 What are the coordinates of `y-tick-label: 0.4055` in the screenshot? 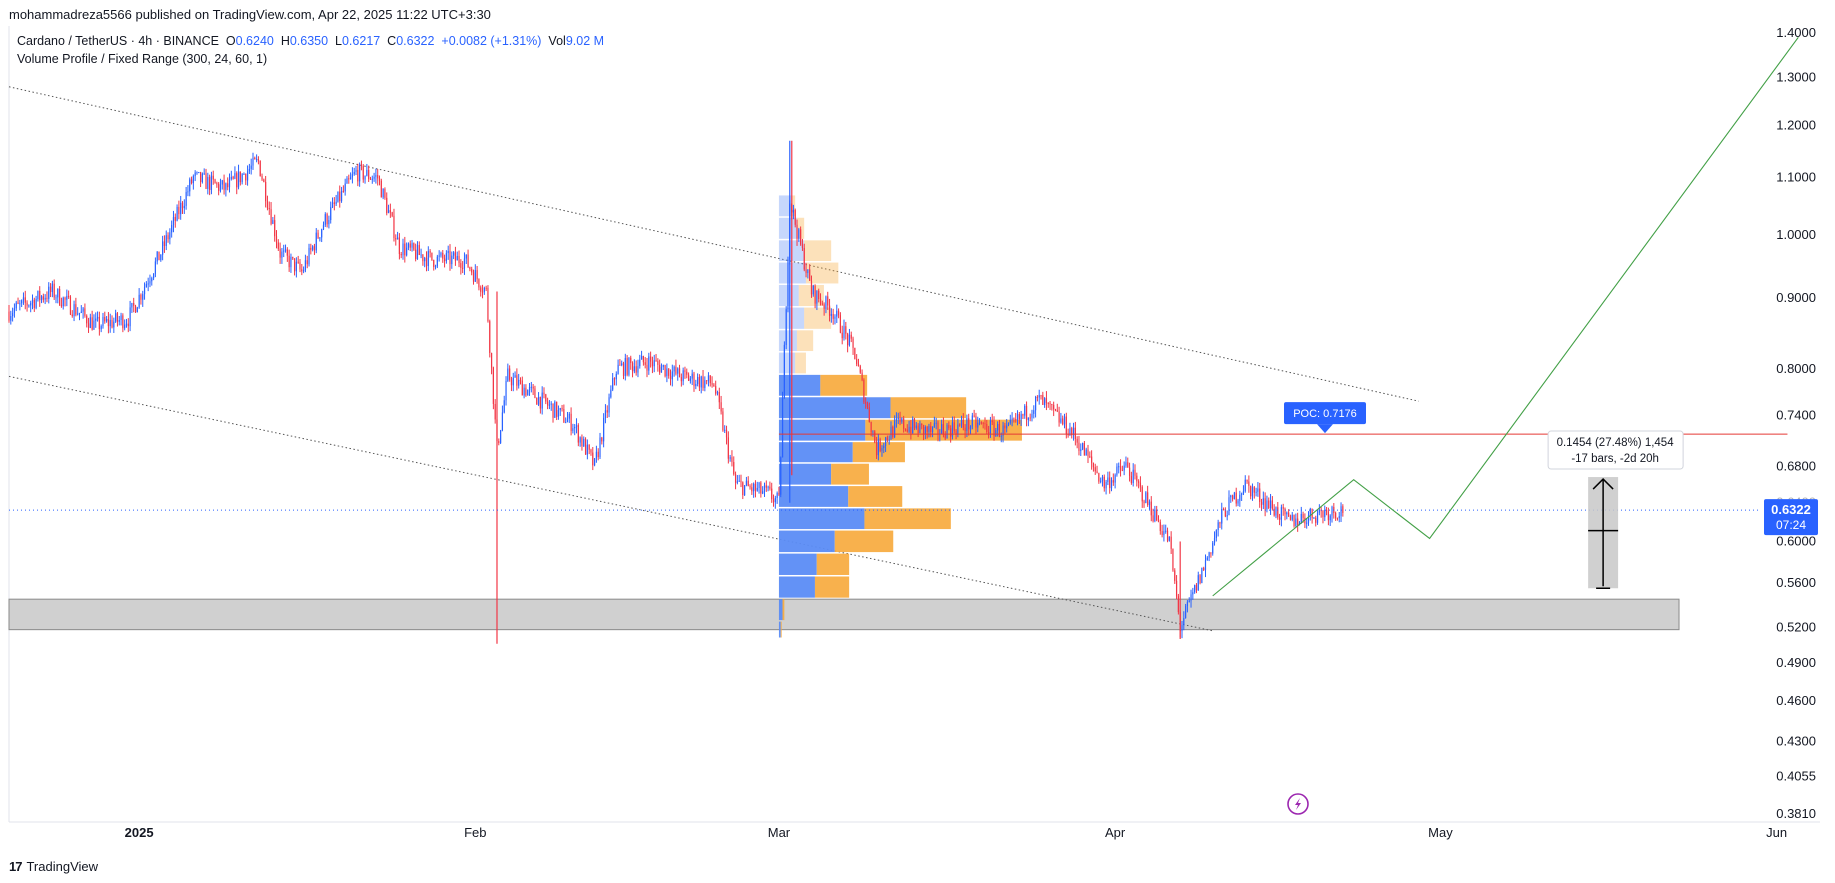 It's located at (1796, 776).